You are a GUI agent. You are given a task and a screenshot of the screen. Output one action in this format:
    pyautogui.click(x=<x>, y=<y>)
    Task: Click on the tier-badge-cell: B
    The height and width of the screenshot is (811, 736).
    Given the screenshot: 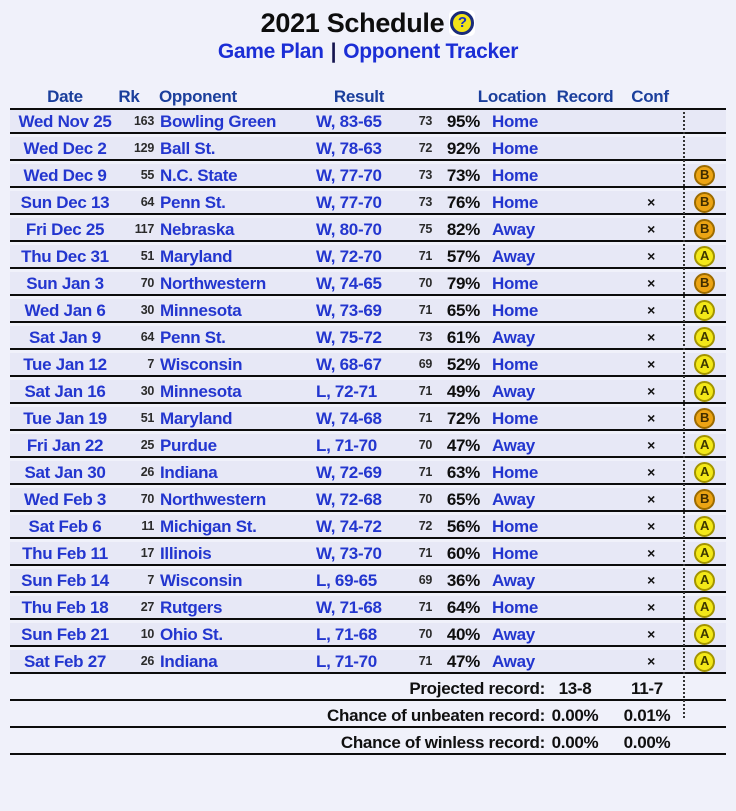 What is the action you would take?
    pyautogui.click(x=704, y=229)
    